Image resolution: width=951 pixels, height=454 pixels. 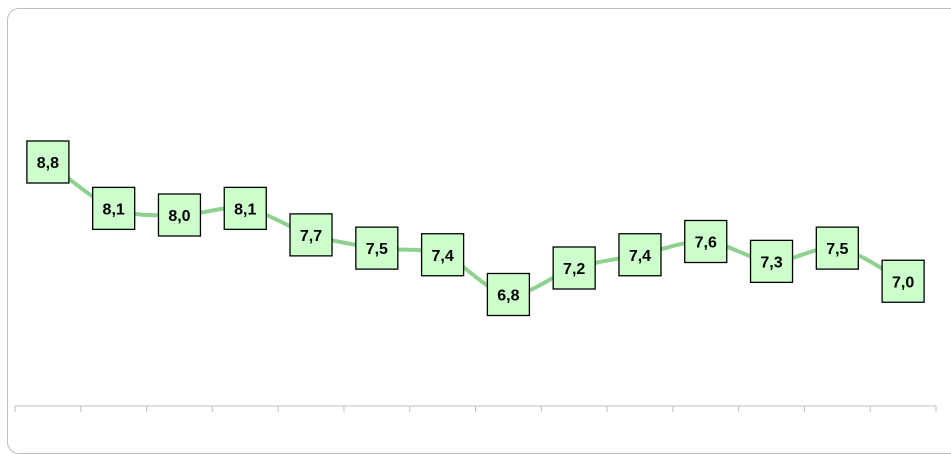 I want to click on data-label-text: 8,8, so click(x=48, y=163).